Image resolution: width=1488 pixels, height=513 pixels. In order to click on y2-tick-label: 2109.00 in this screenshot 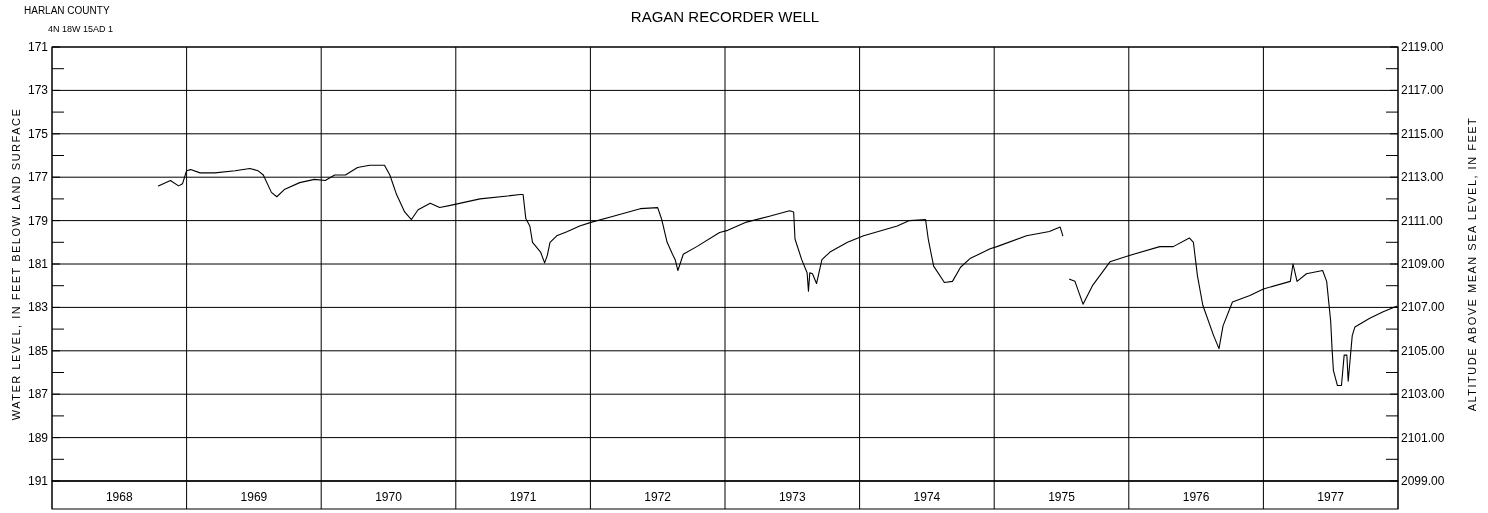, I will do `click(1423, 264)`.